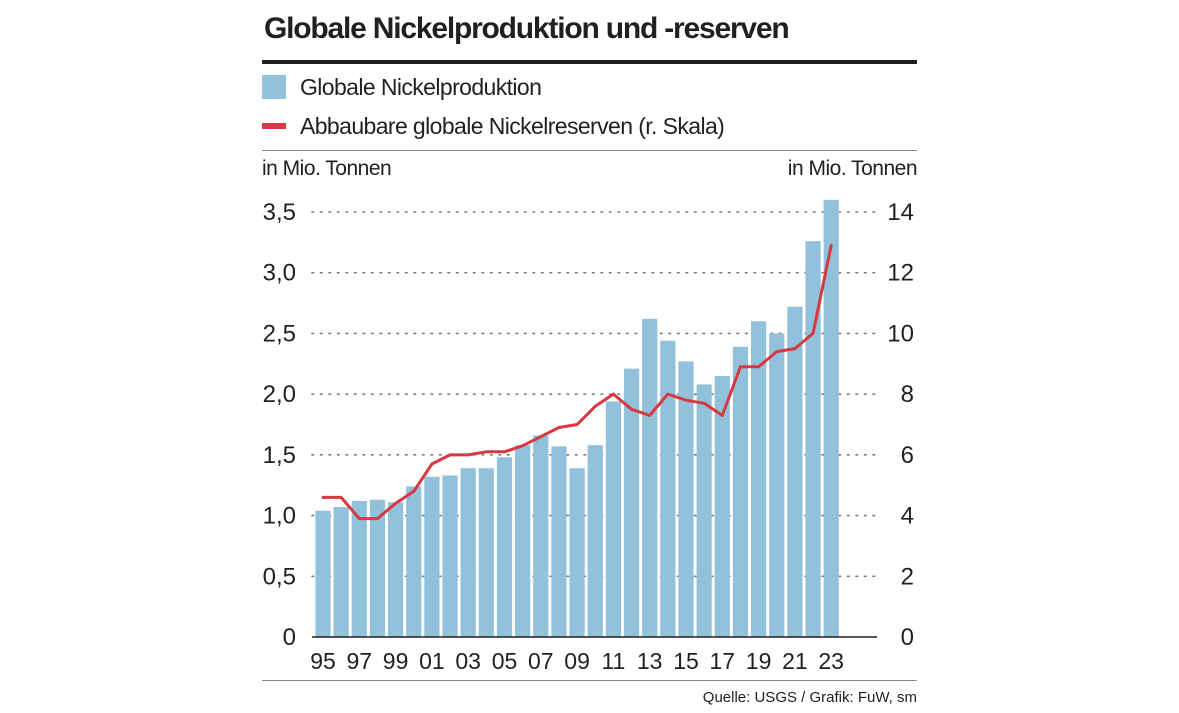 The width and height of the screenshot is (1179, 713). What do you see at coordinates (421, 86) in the screenshot?
I see `legend-label-production: Globale Nickelproduktion` at bounding box center [421, 86].